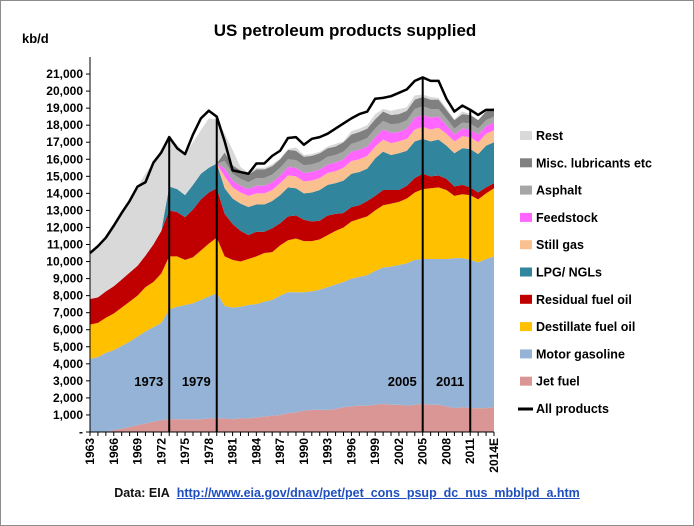 This screenshot has height=526, width=694. What do you see at coordinates (399, 451) in the screenshot?
I see `x-tick-label: 2002` at bounding box center [399, 451].